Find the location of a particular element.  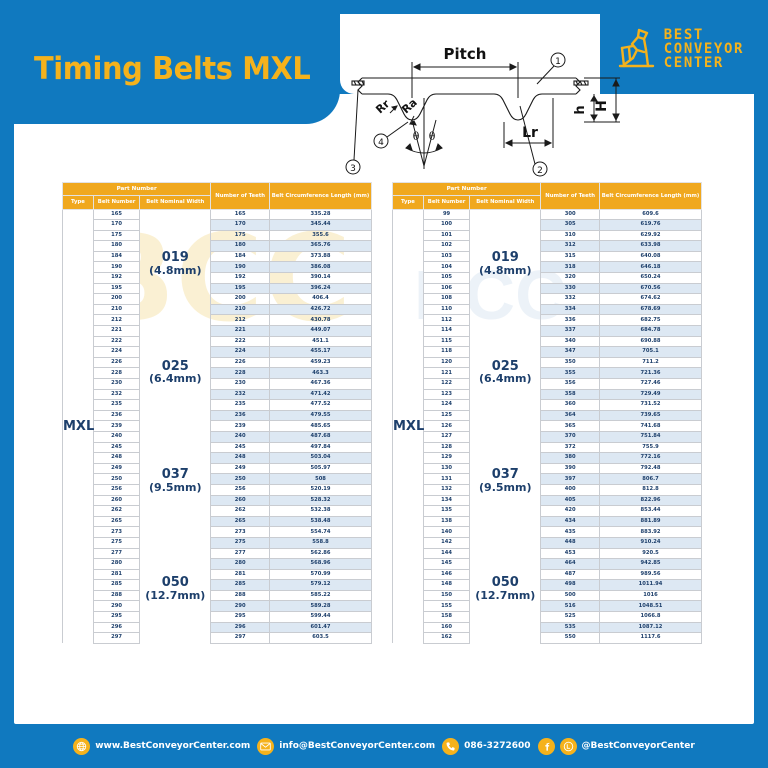

cell-circumference-length: 485.65 is located at coordinates (320, 426).